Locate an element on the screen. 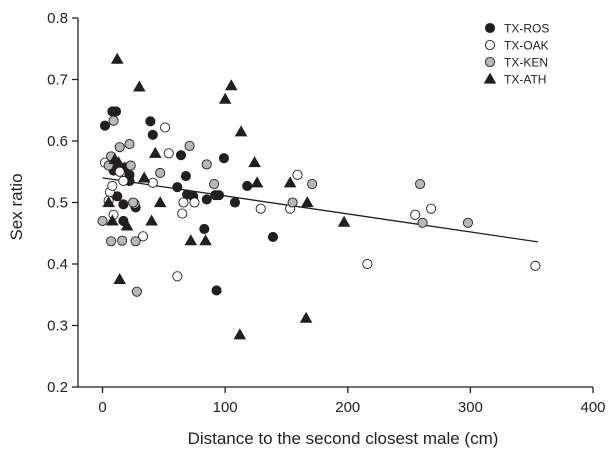 This screenshot has width=611, height=451. y-axis-title: Sex ratio is located at coordinates (16, 206).